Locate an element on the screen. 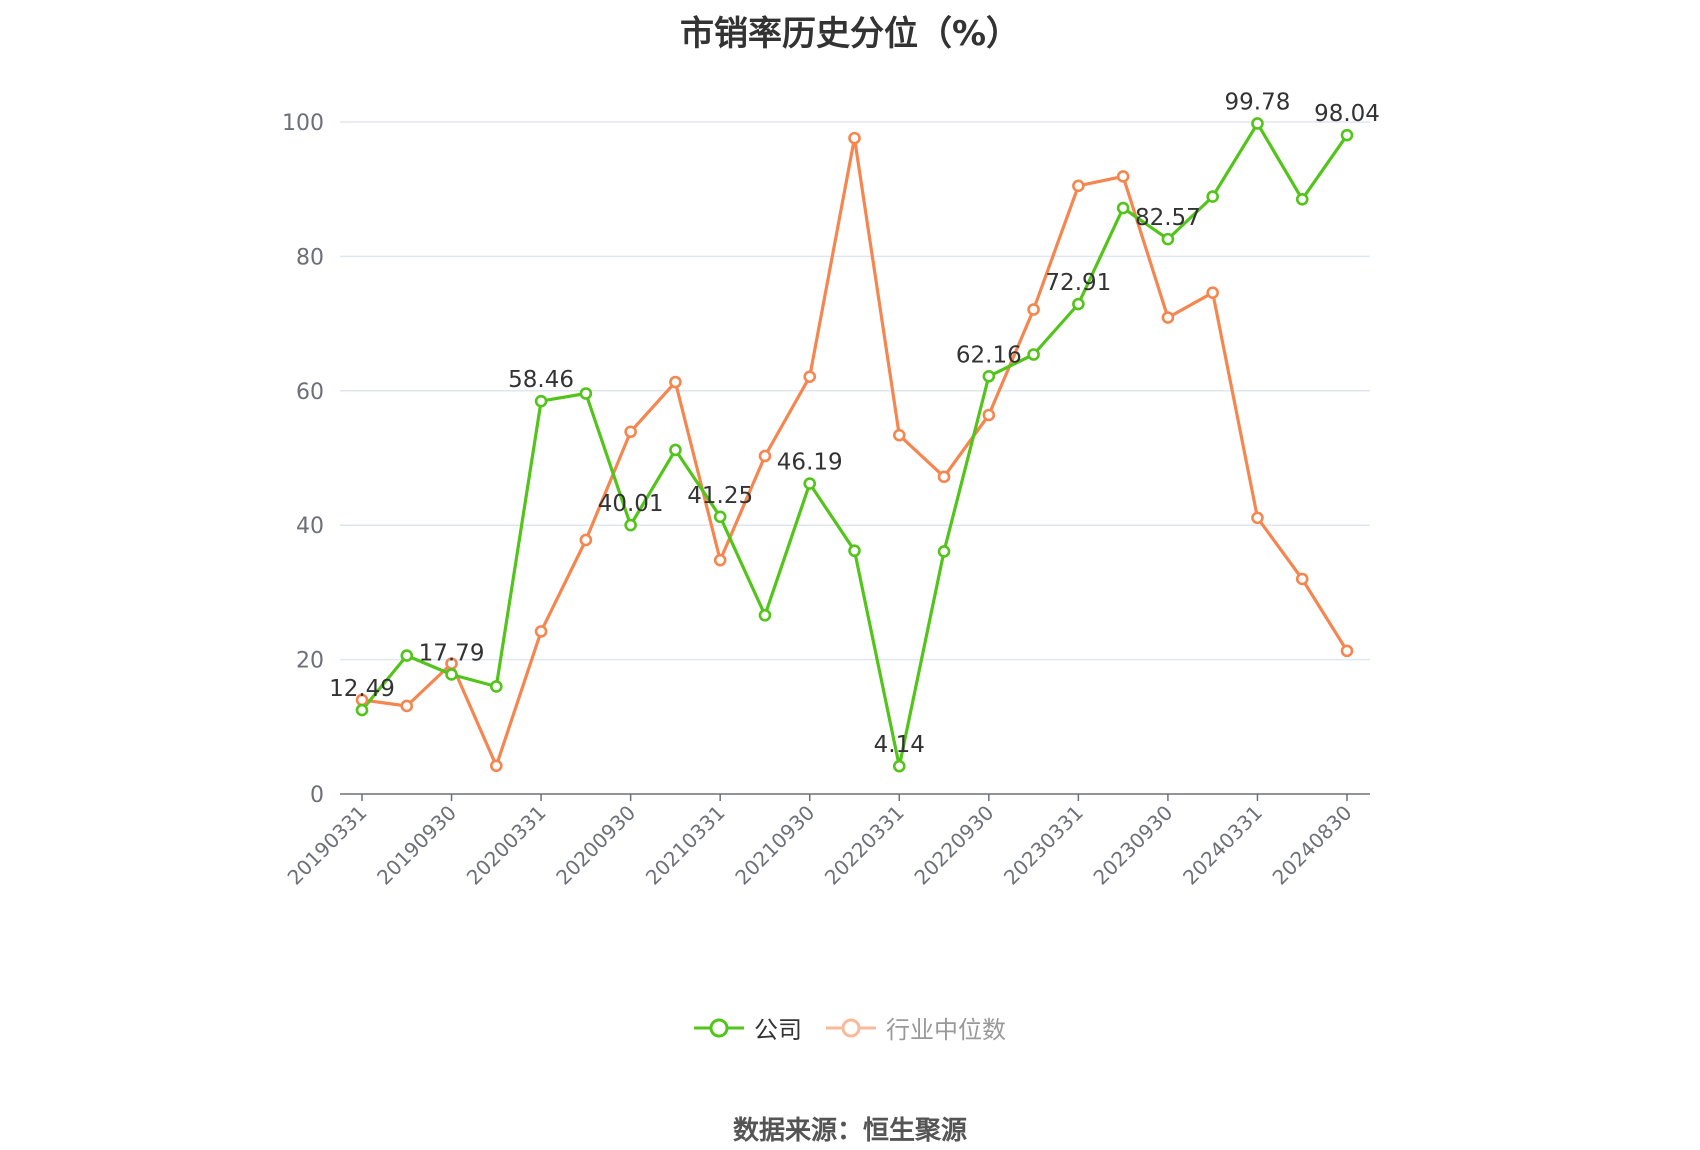  legend: 公司 行业中位数 is located at coordinates (850, 1027).